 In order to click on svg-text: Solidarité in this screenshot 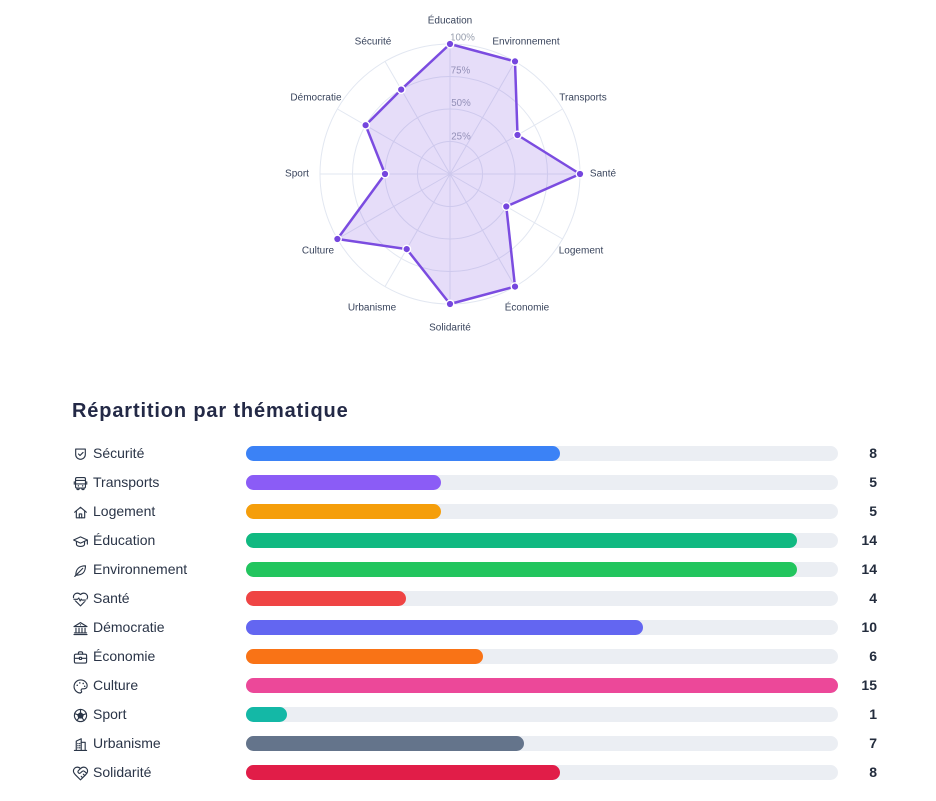, I will do `click(450, 328)`.